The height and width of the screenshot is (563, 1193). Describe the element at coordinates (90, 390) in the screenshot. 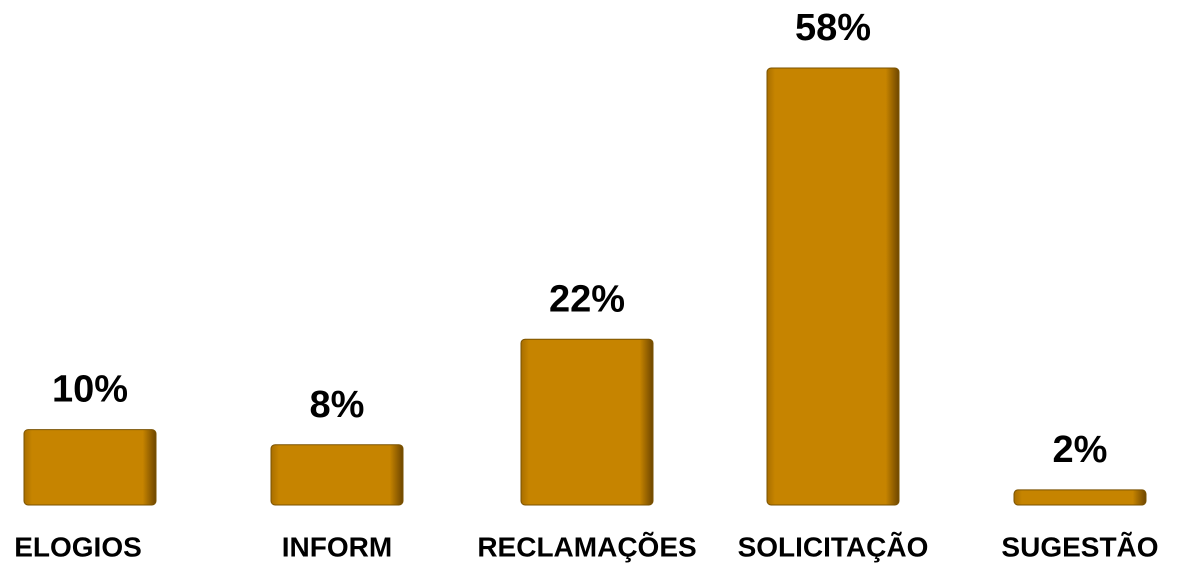

I see `value-label: 10%` at that location.